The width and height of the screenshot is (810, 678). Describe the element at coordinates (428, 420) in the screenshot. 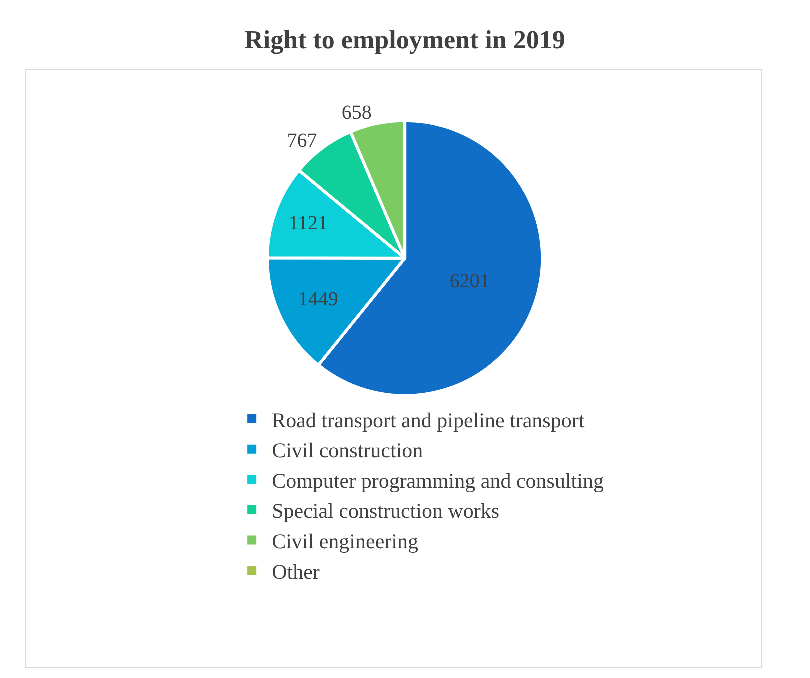

I see `legend-label: Road transport and pipeline transport` at that location.